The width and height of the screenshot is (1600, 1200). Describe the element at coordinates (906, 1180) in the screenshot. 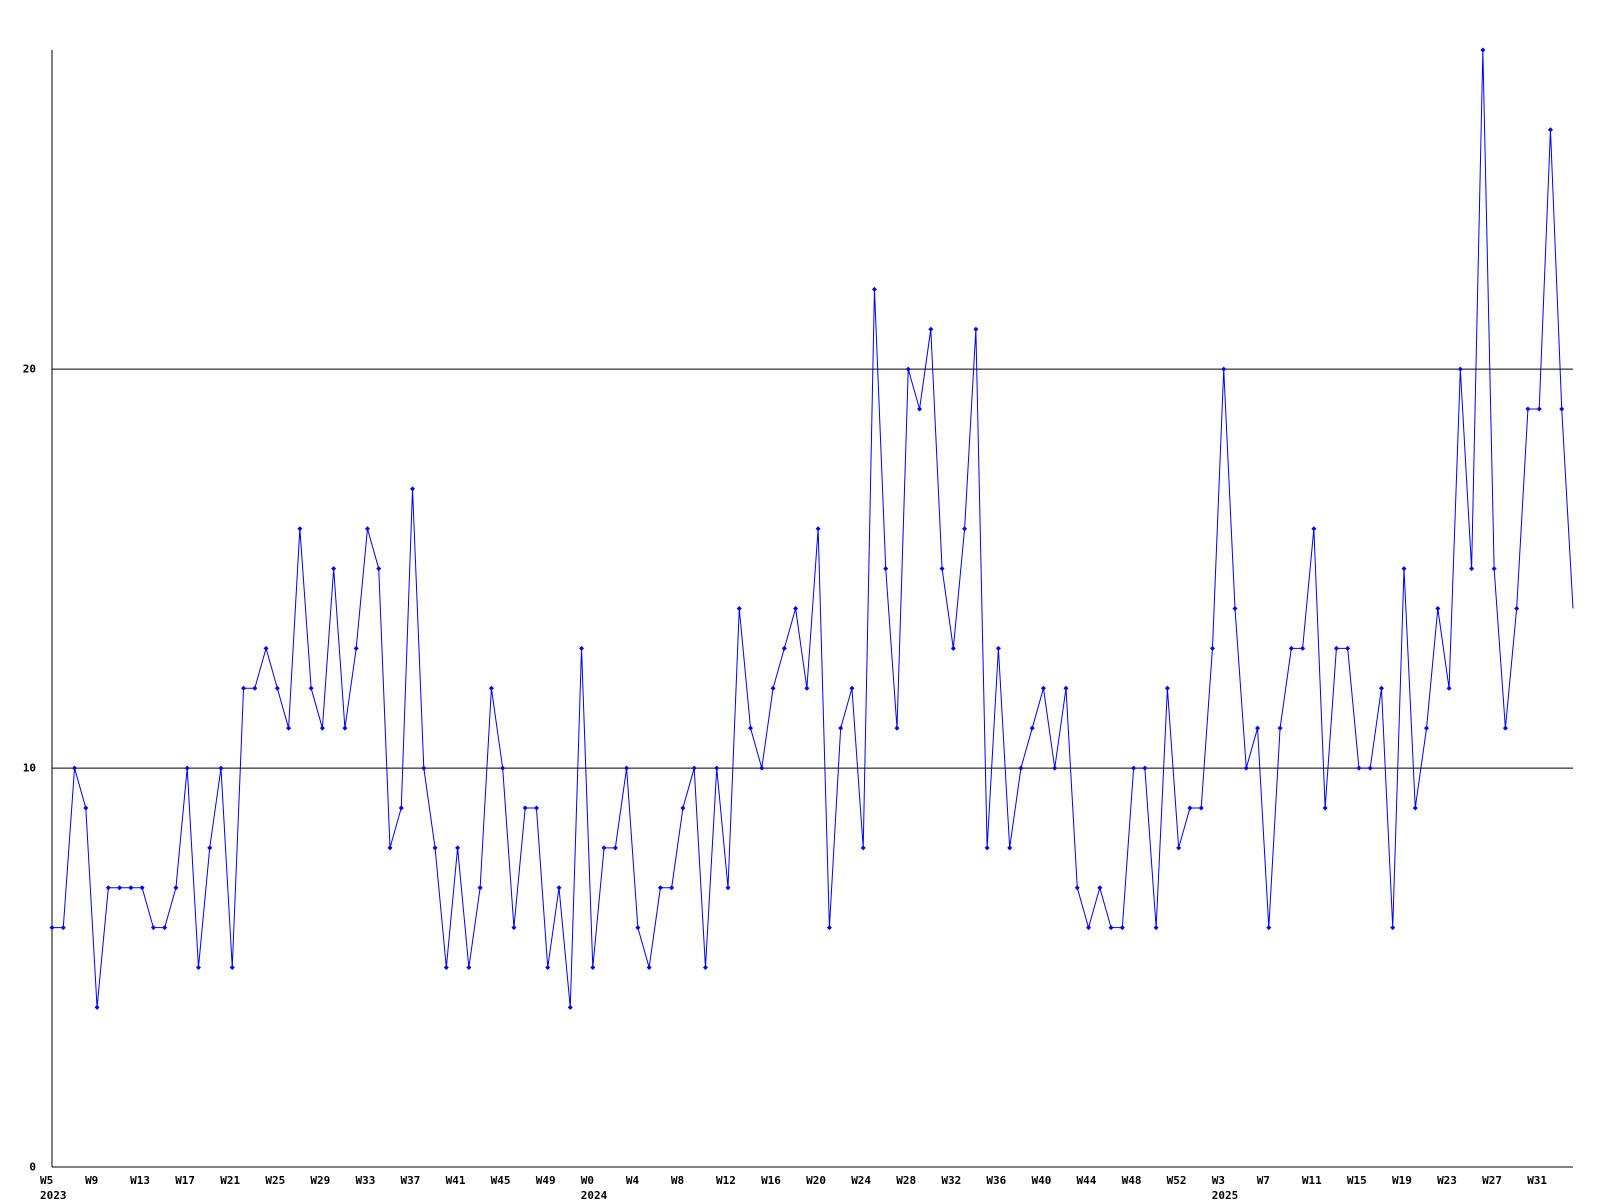

I see `x-tick-label: W28` at that location.